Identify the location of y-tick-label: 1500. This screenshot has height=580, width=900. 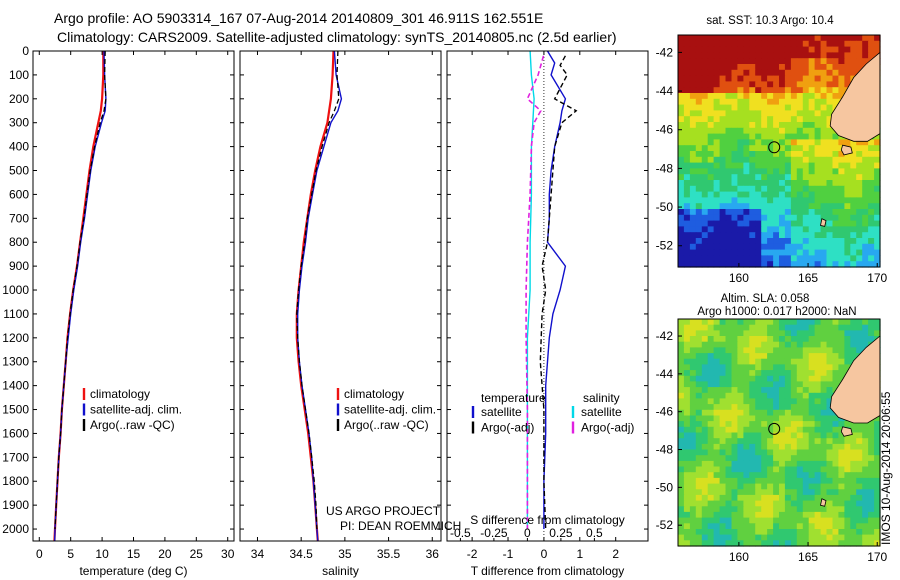
(15, 410).